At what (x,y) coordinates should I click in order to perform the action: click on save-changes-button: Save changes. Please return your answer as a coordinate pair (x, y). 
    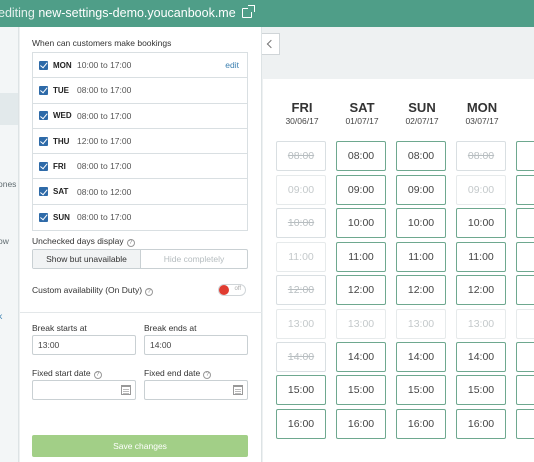
    Looking at the image, I should click on (140, 446).